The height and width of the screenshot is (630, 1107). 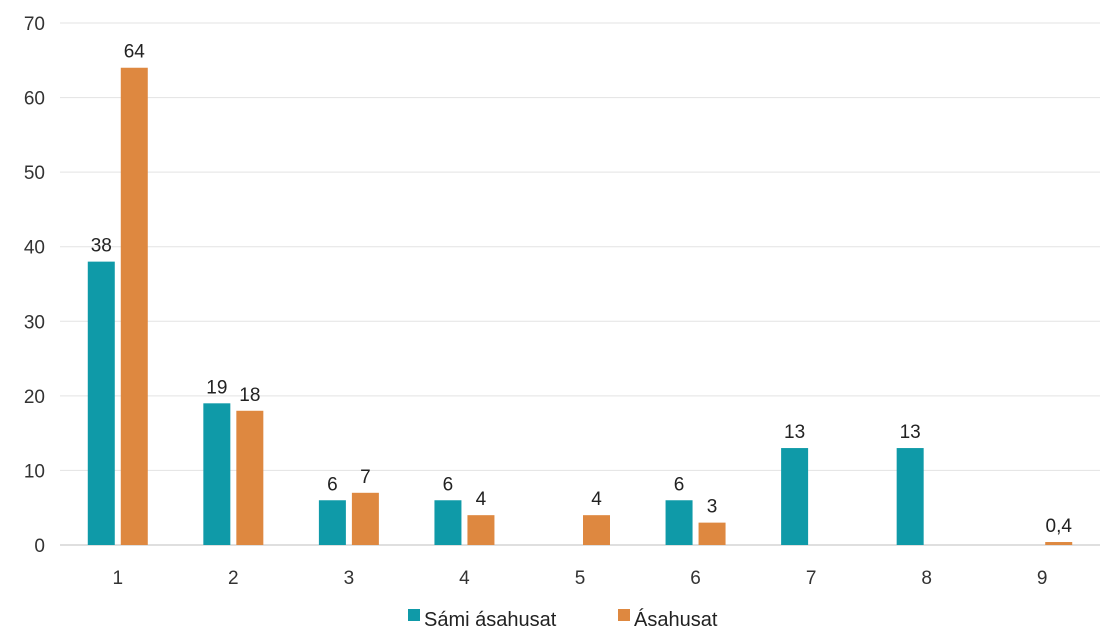 What do you see at coordinates (712, 507) in the screenshot?
I see `data-label: 3` at bounding box center [712, 507].